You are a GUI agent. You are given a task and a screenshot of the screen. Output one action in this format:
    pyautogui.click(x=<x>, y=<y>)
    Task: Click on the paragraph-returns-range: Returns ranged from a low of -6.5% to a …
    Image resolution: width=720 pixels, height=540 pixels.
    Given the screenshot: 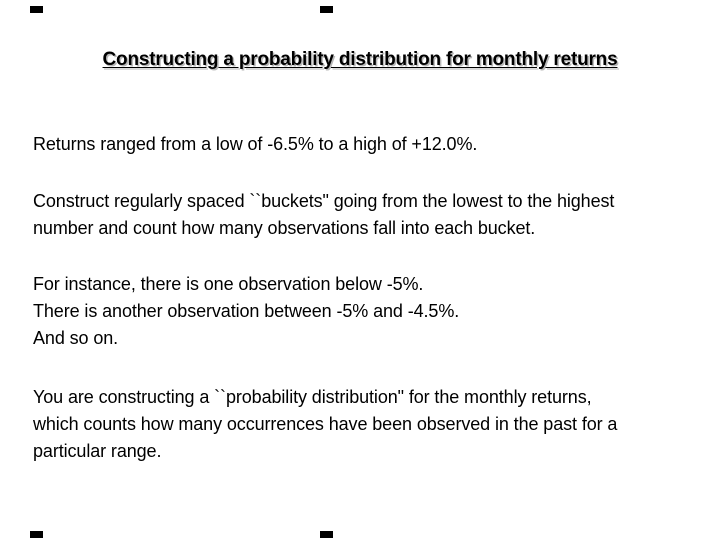 What is the action you would take?
    pyautogui.click(x=368, y=144)
    